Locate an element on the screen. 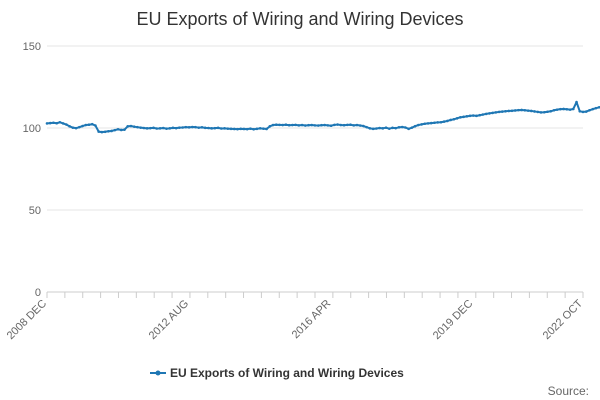 Image resolution: width=600 pixels, height=400 pixels. legend: EU Exports of Wiring and Wiring Devices is located at coordinates (277, 373).